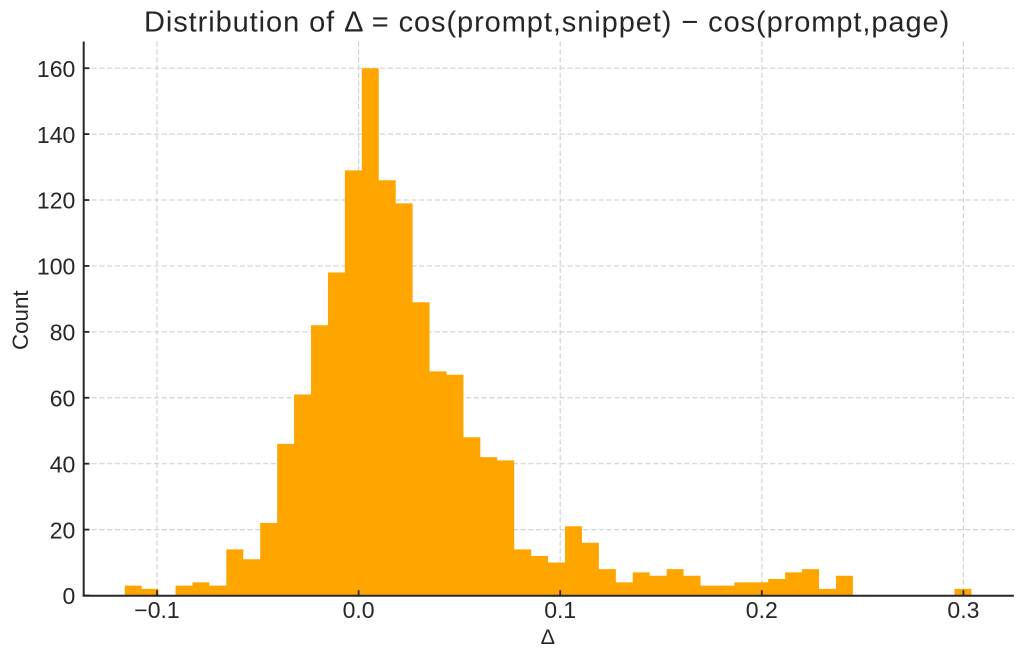  Describe the element at coordinates (56, 201) in the screenshot. I see `svg-text: 120` at that location.